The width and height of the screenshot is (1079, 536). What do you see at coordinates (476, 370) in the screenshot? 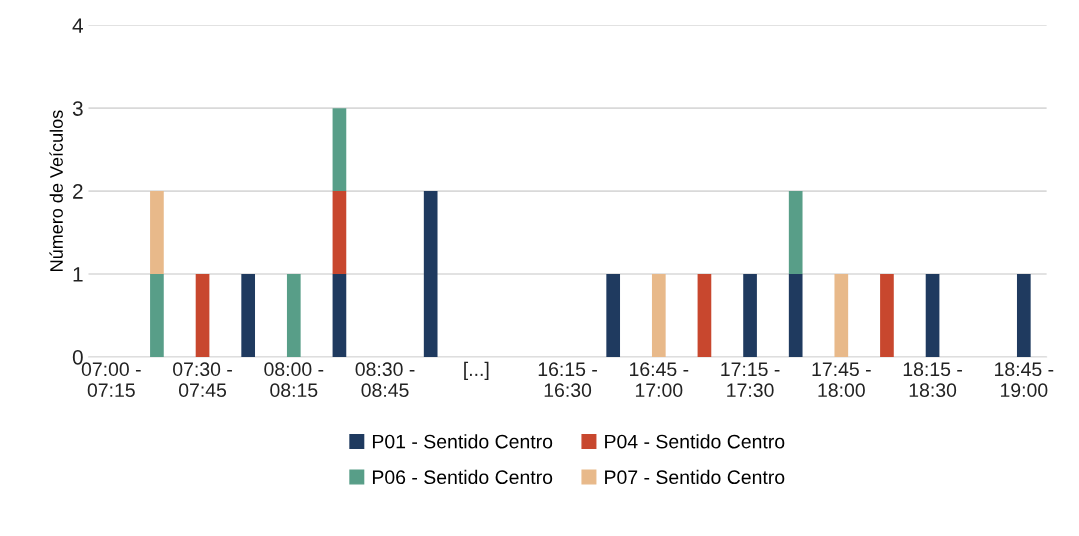
I see `x-tick-label: [...]` at bounding box center [476, 370].